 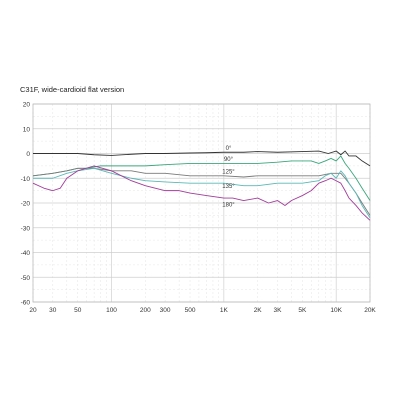 I want to click on series-label-3: 135°, so click(x=228, y=187).